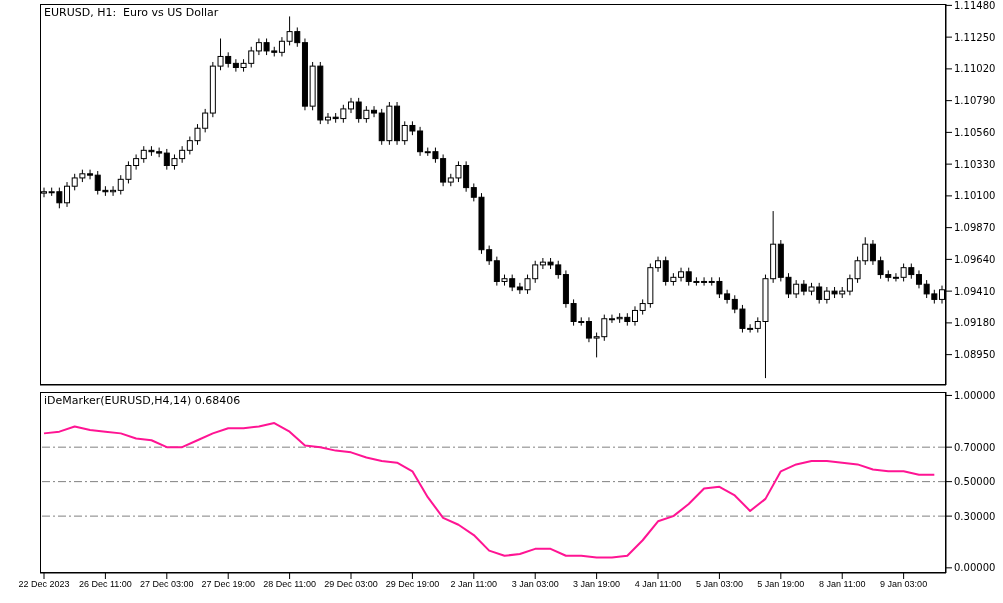 This screenshot has width=1003, height=603. Describe the element at coordinates (975, 516) in the screenshot. I see `y-tick-label: 0.30000` at that location.